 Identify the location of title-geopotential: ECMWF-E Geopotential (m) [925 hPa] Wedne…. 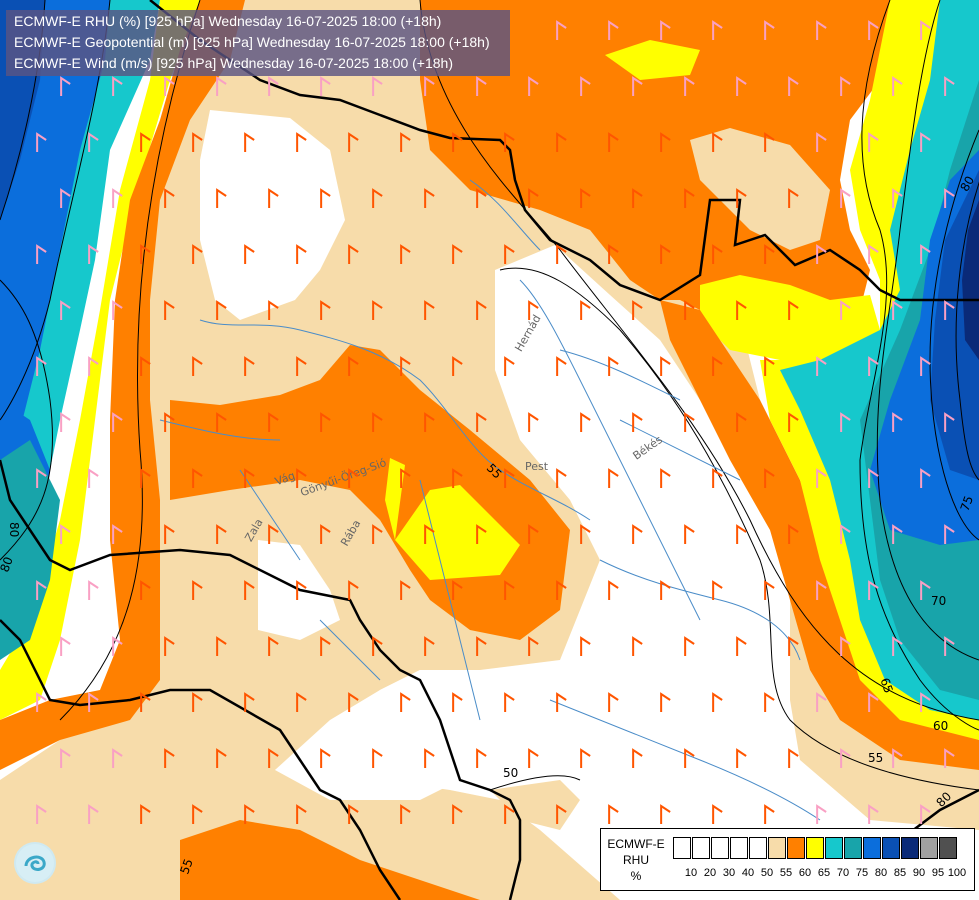
(252, 42).